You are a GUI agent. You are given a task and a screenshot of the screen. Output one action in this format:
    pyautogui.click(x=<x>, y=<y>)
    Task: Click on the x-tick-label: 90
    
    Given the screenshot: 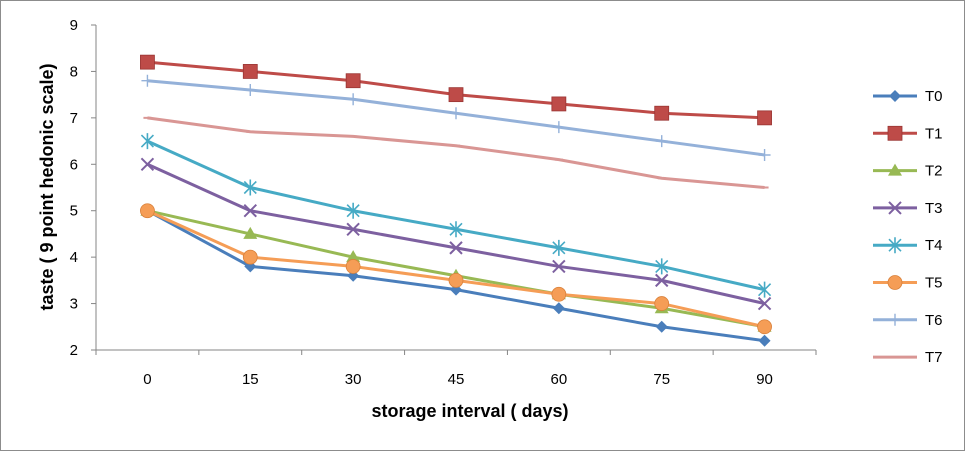 What is the action you would take?
    pyautogui.click(x=764, y=379)
    